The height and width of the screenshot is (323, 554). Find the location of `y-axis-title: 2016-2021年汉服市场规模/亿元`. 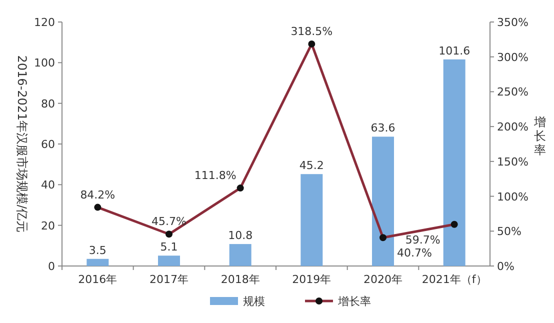

y-axis-title: 2016-2021年汉服市场规模/亿元 is located at coordinates (22, 144).